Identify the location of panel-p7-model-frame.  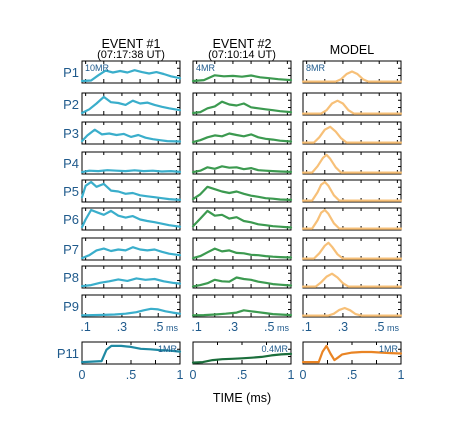
(352, 249).